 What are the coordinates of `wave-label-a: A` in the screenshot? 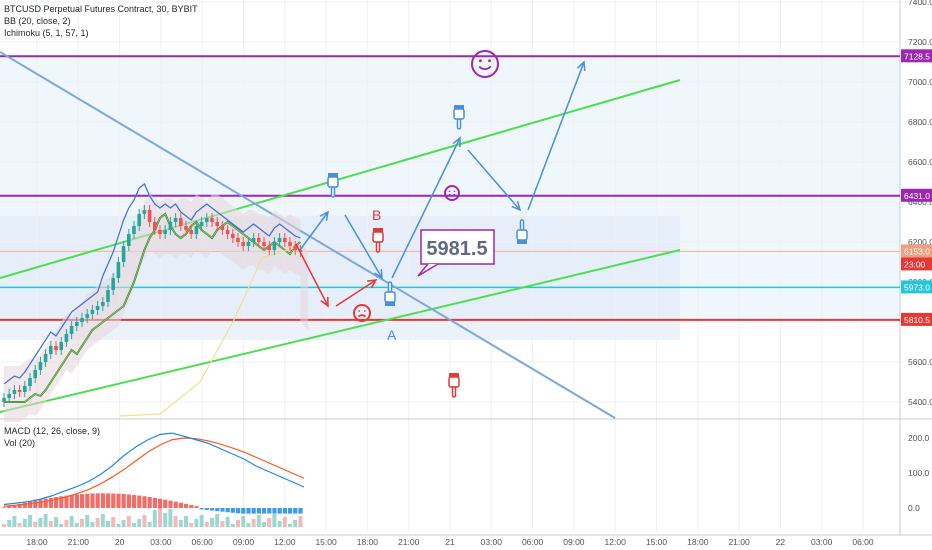 It's located at (392, 335).